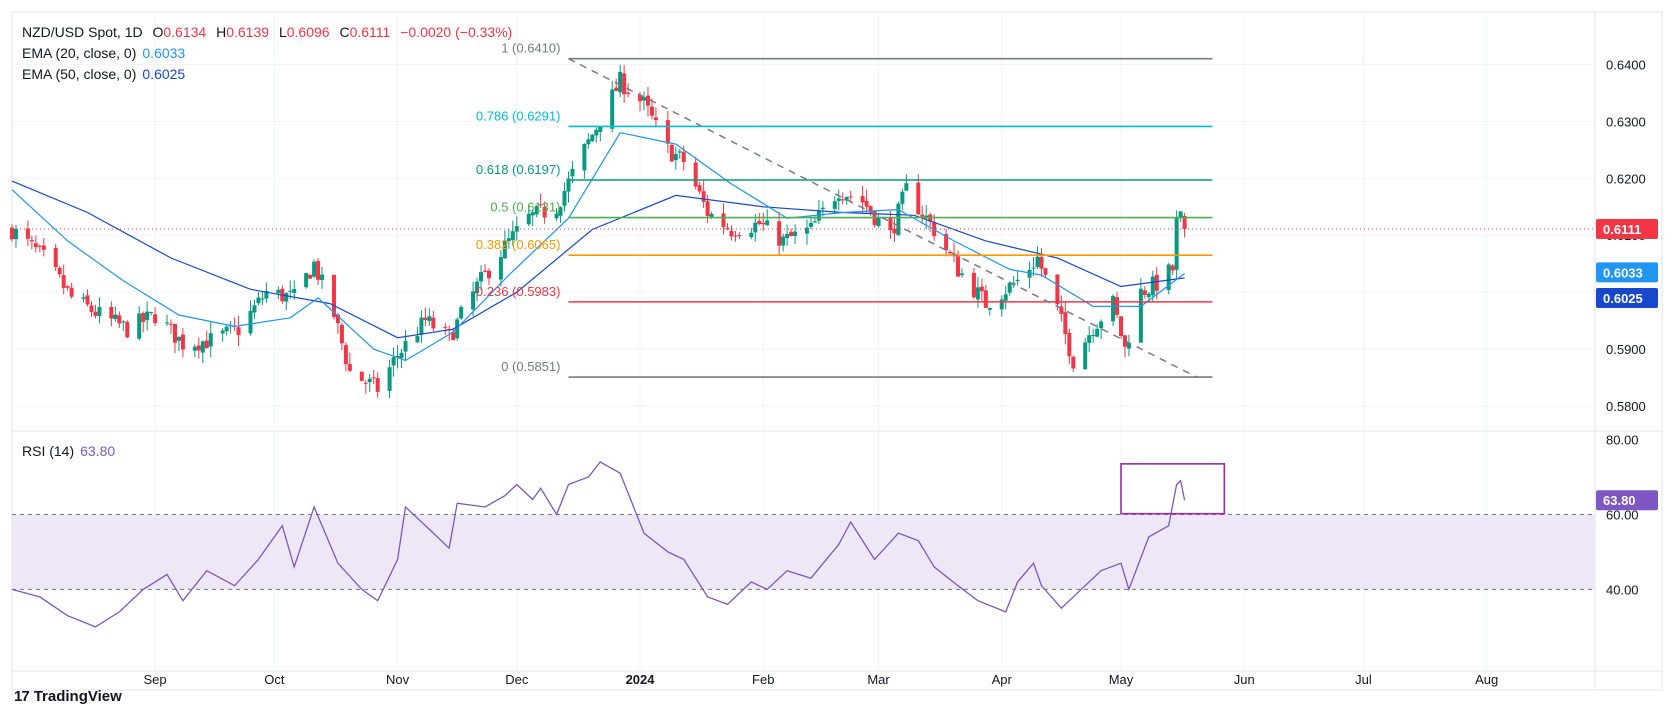 This screenshot has height=718, width=1674. What do you see at coordinates (821, 679) in the screenshot?
I see `time-axis: Sep Oct Nov Dec 2024 Feb Mar Apr May Jun Jul Aug` at bounding box center [821, 679].